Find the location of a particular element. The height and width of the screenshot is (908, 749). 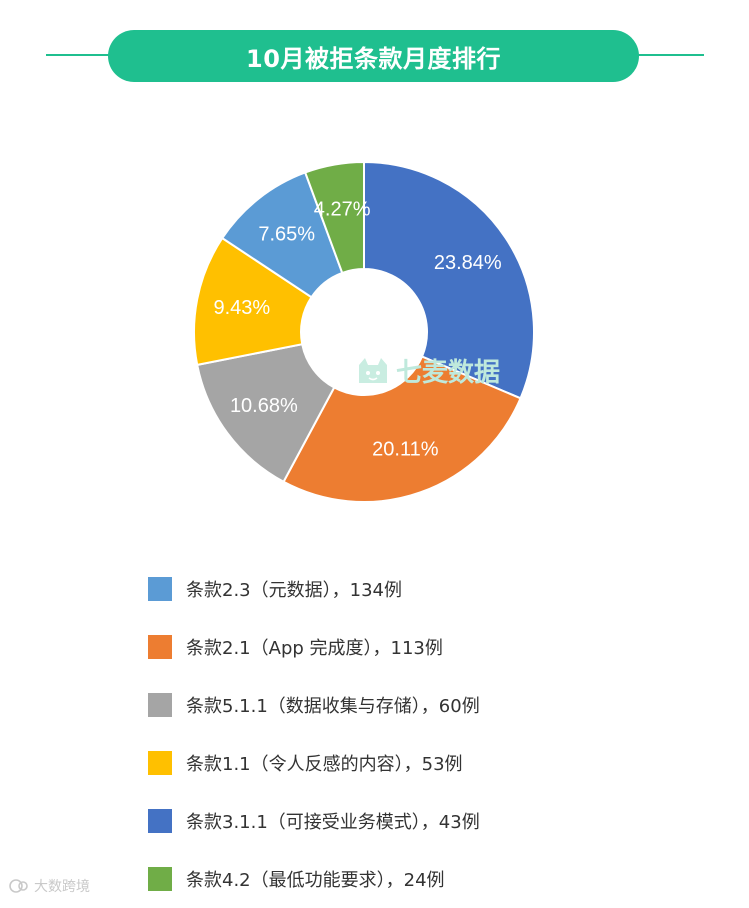

legend-item: 条款3.1.1（可接受业务模式），43例 is located at coordinates (428, 821).